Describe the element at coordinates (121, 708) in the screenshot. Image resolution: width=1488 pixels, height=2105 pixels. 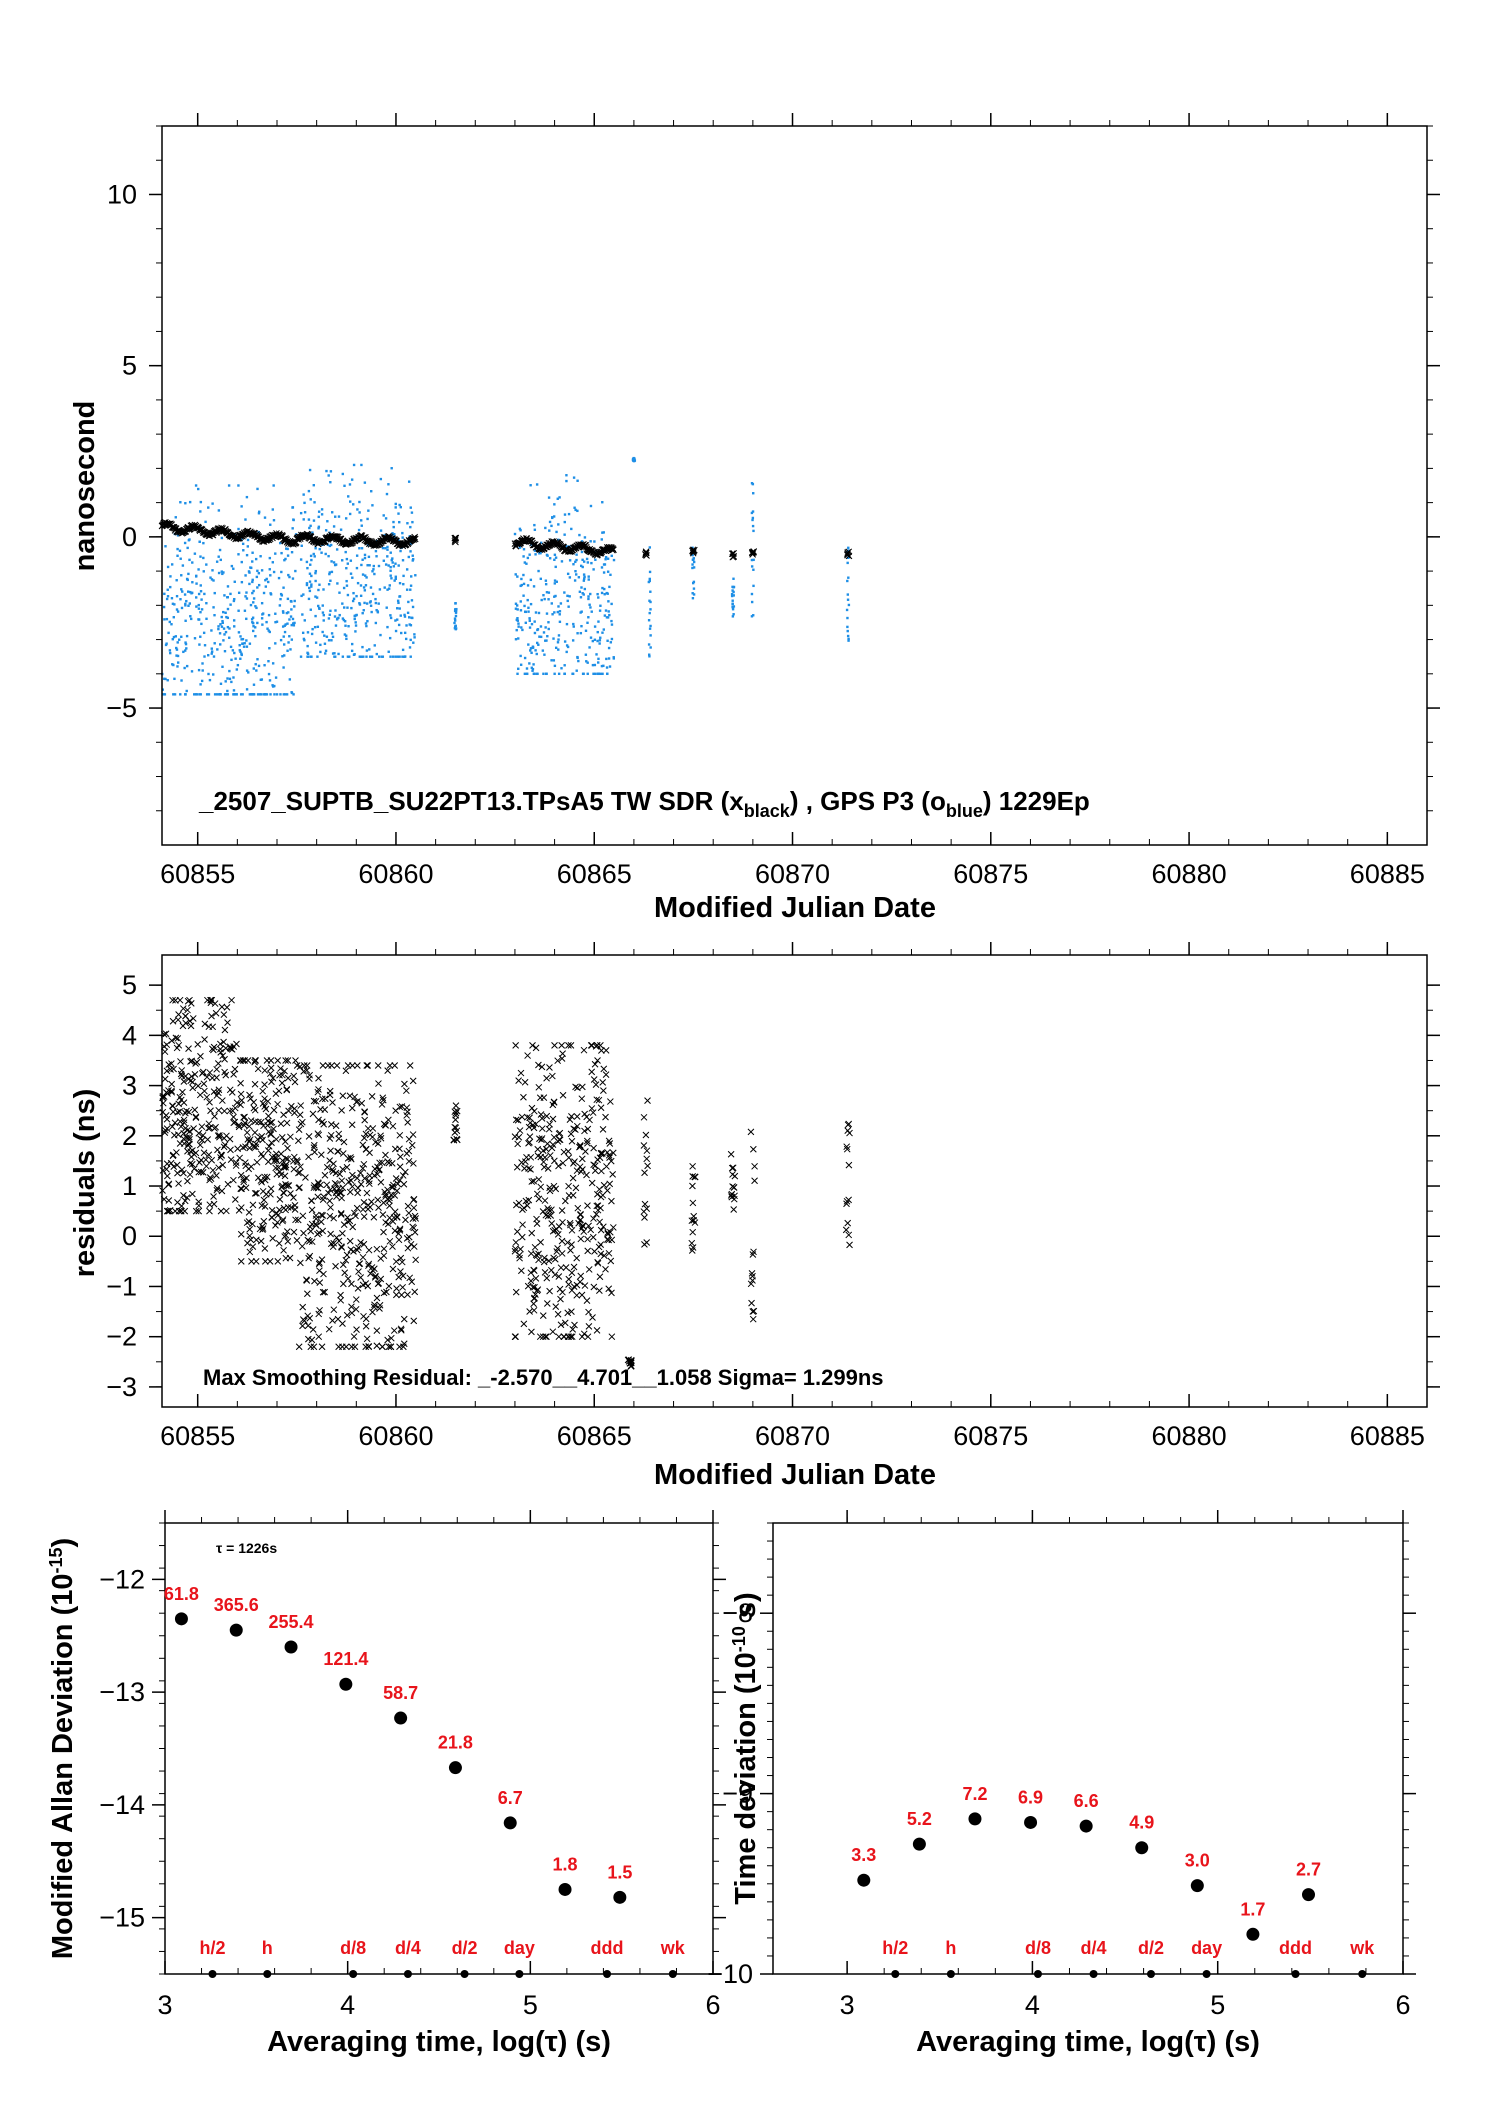
I see `y-tick-label: −5` at that location.